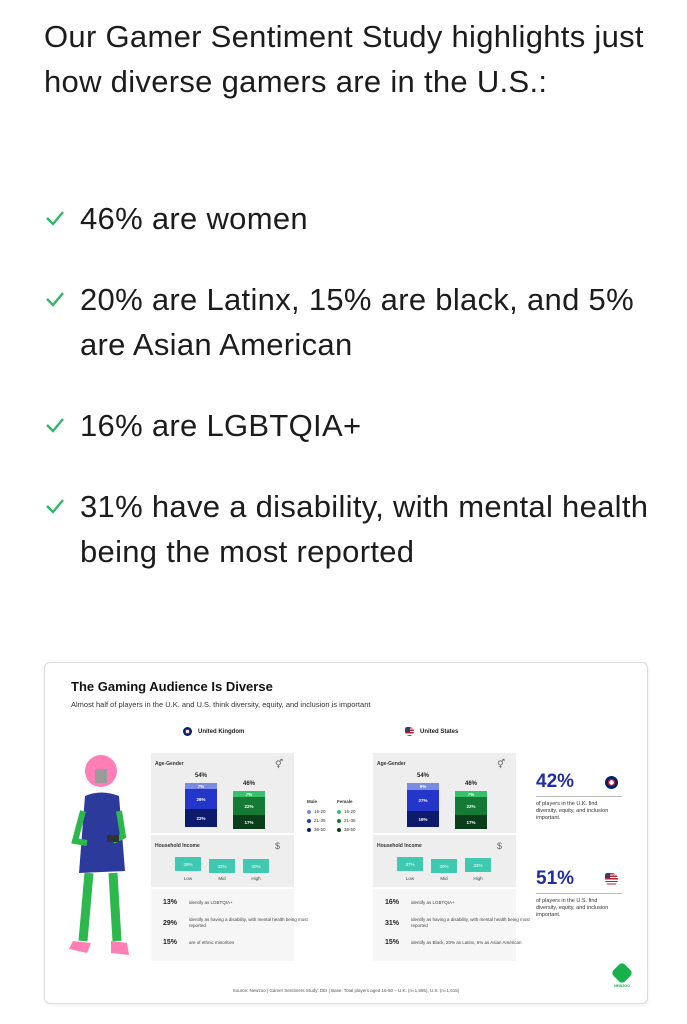 This screenshot has height=1024, width=687. Describe the element at coordinates (194, 218) in the screenshot. I see `list-item-text: 46% are women` at that location.